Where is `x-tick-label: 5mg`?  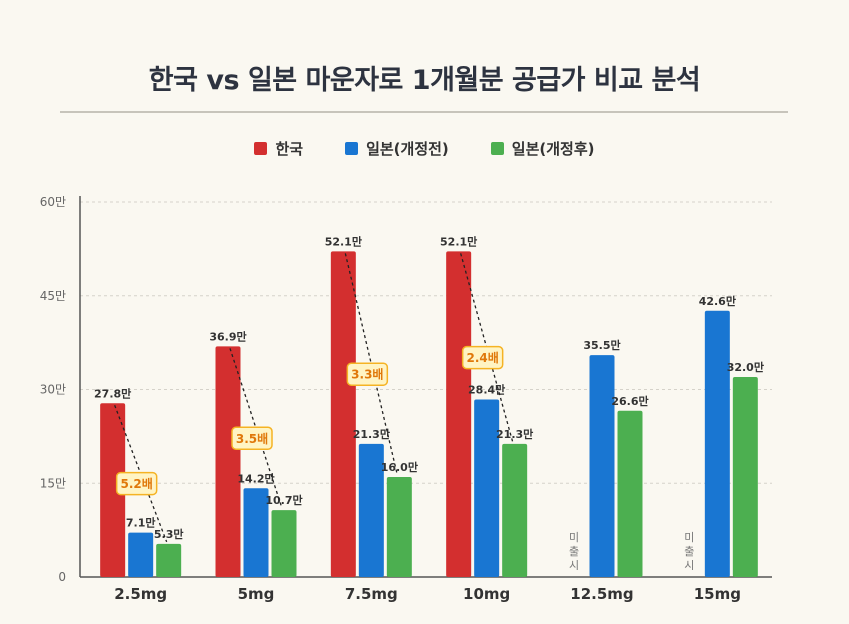 x-tick-label: 5mg is located at coordinates (256, 594).